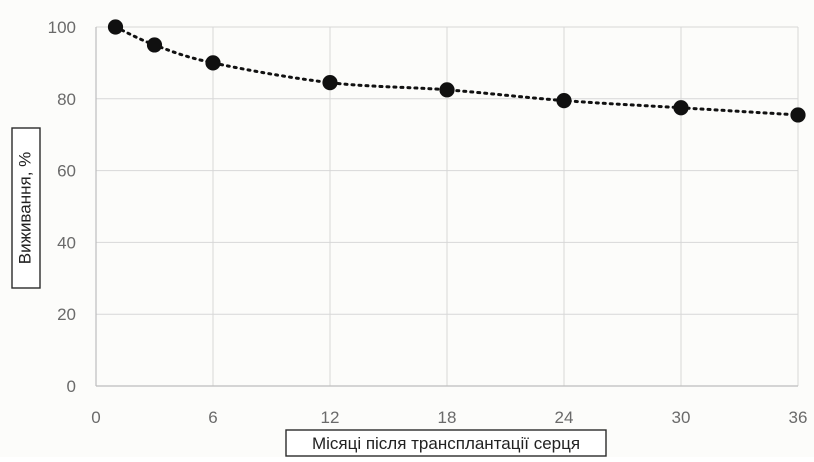 This screenshot has width=814, height=462. What do you see at coordinates (66, 171) in the screenshot?
I see `y-tick-label: 60` at bounding box center [66, 171].